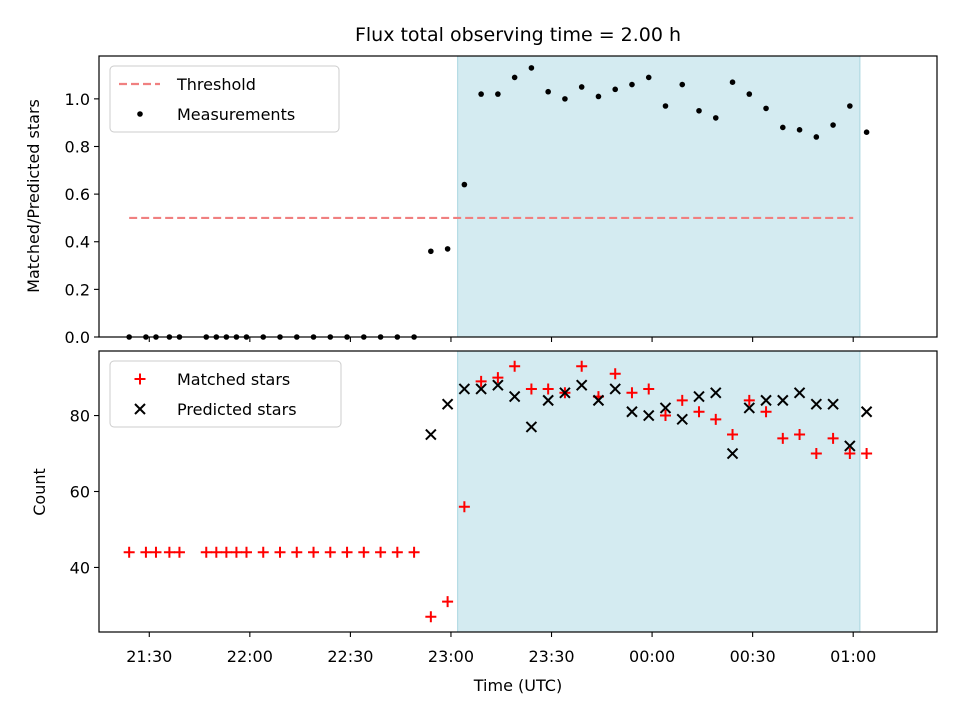 Image resolution: width=960 pixels, height=720 pixels. I want to click on xtick-label-3: 23:00, so click(451, 656).